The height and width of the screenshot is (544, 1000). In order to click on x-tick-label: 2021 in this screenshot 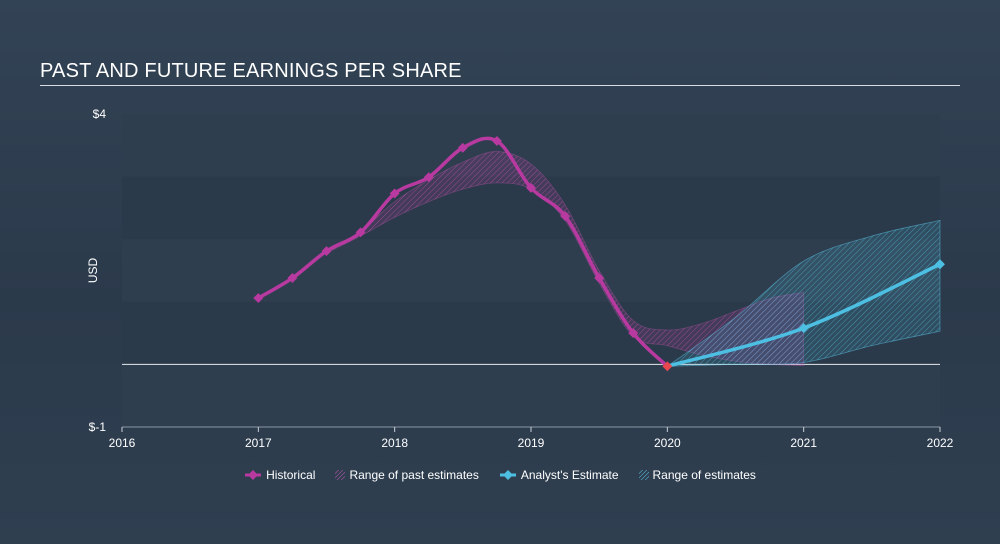, I will do `click(803, 443)`.